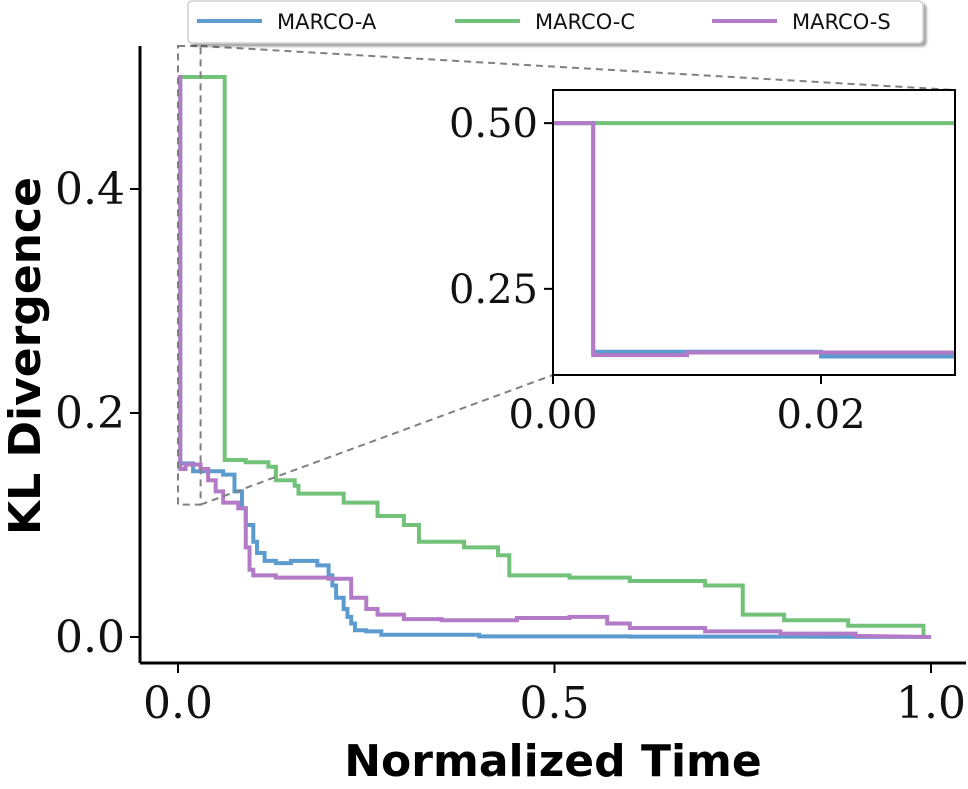 This screenshot has width=968, height=789. I want to click on x-tick-label: 0.5, so click(555, 703).